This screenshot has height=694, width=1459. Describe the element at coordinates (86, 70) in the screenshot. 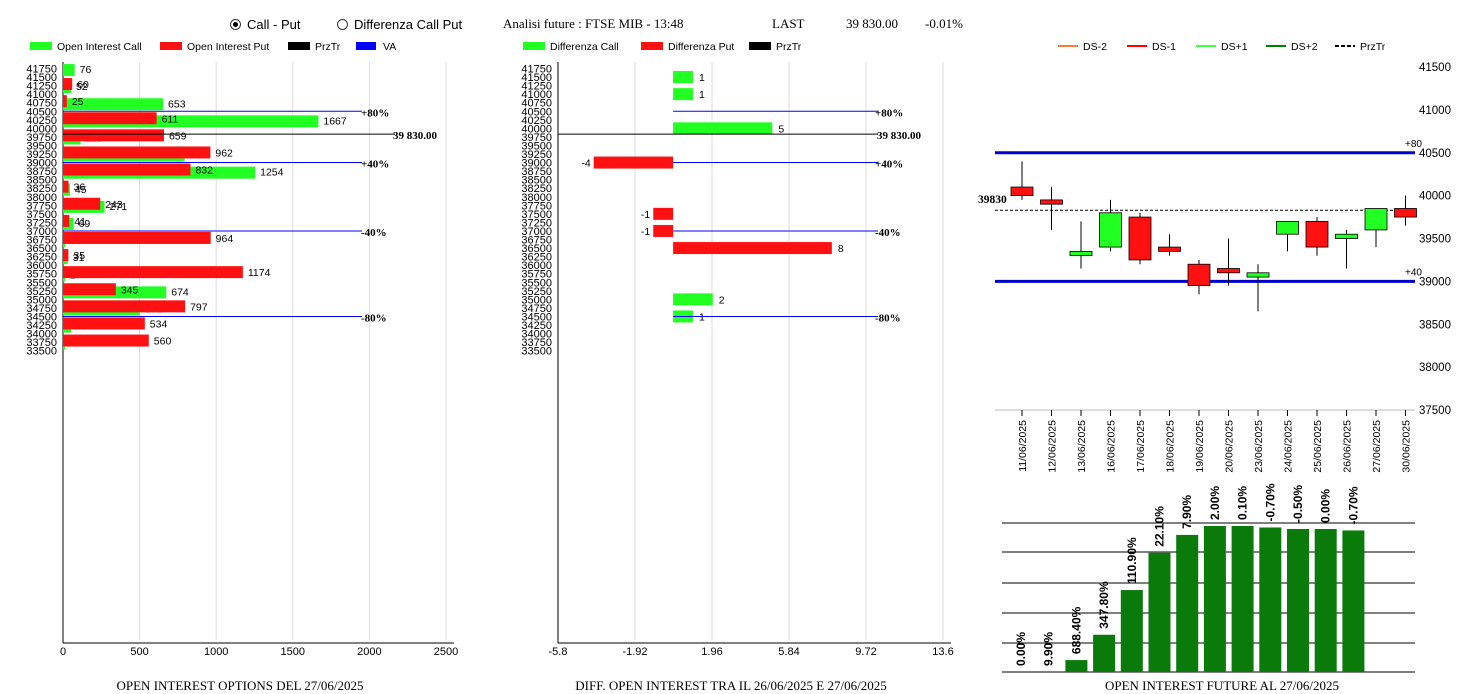

I see `call-value-label: 76` at that location.